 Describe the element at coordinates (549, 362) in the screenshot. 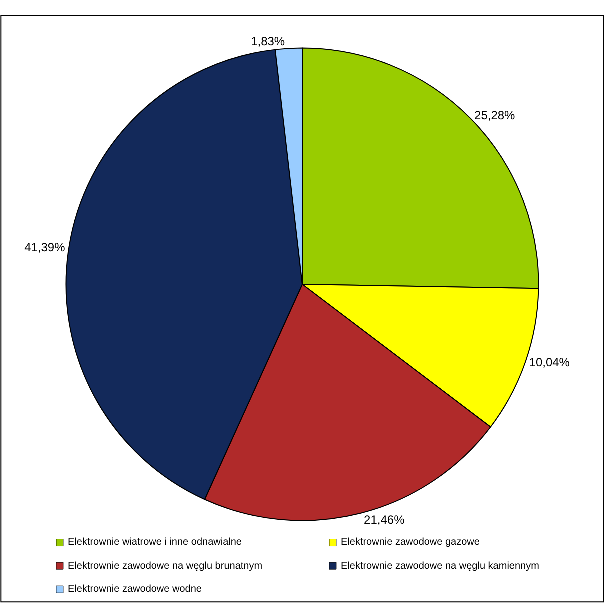

I see `data-label: 10,04%` at that location.